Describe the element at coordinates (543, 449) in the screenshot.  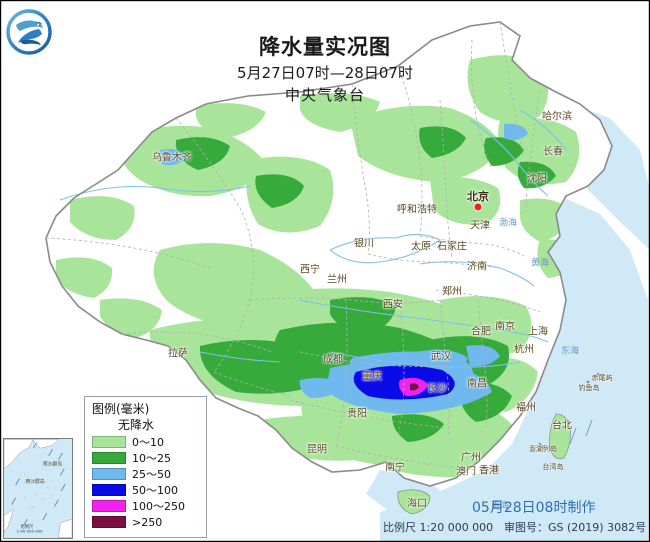
I see `island-label: 澎湖列岛` at that location.